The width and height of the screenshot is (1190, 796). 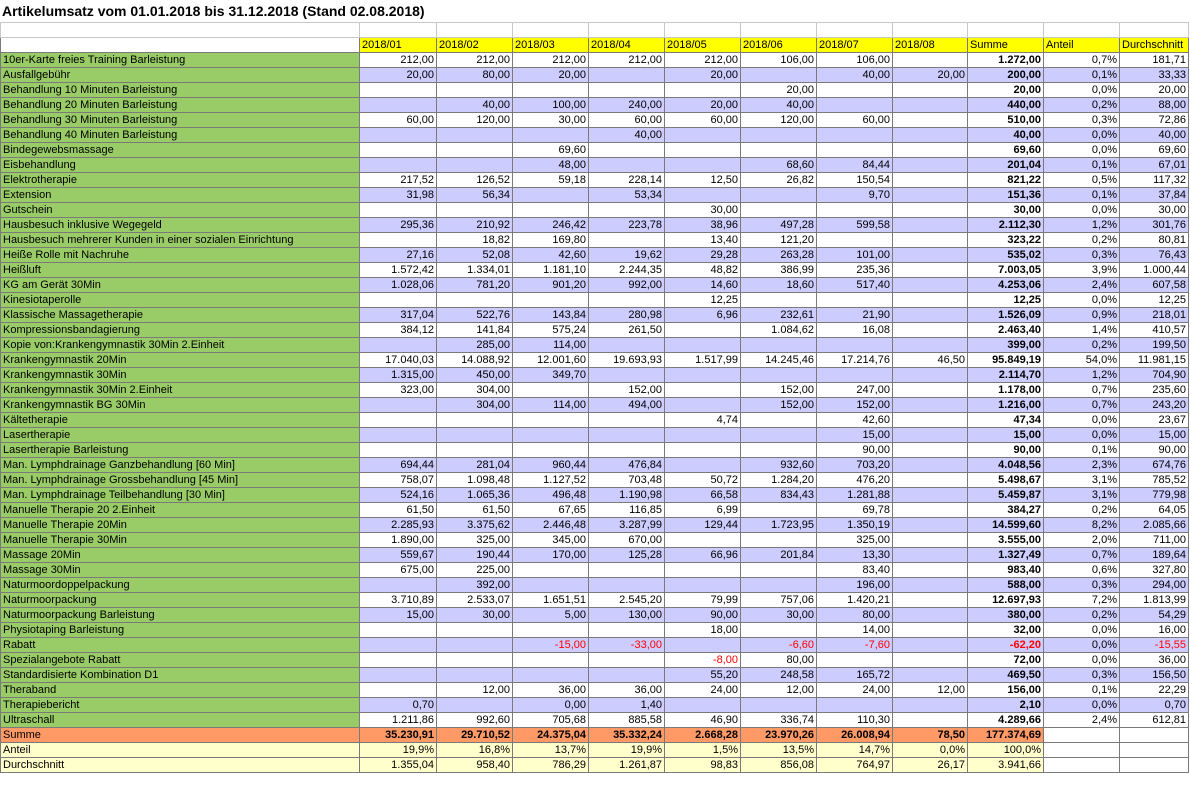 I want to click on article-name-cell: Manuelle Therapie 20Min, so click(x=180, y=525).